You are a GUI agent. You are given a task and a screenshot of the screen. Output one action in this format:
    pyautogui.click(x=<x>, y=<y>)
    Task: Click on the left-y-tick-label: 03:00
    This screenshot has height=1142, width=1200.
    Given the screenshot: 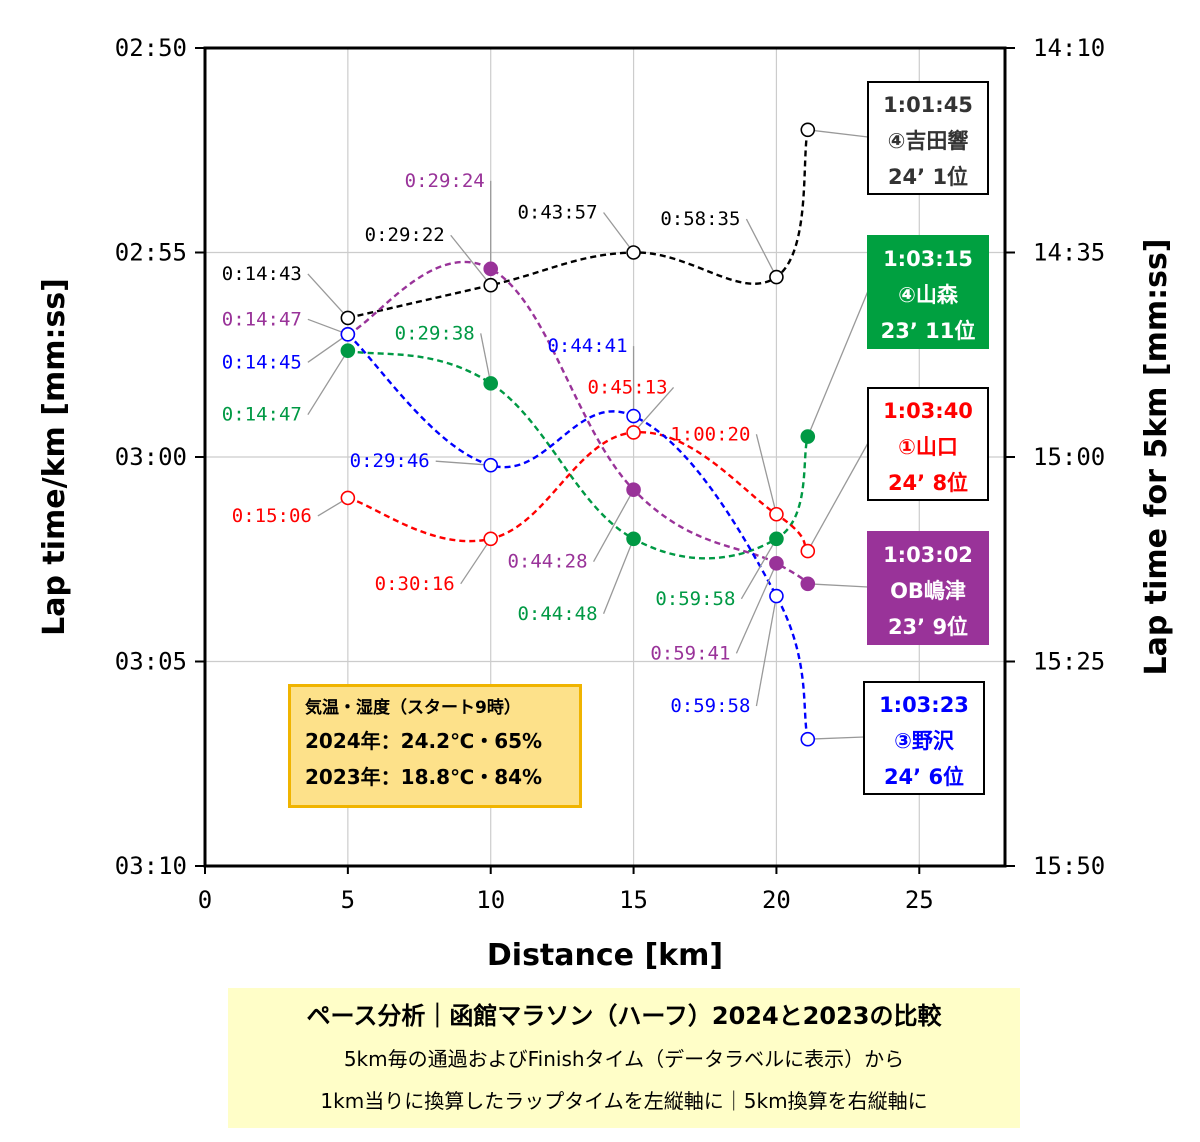 What is the action you would take?
    pyautogui.click(x=151, y=457)
    